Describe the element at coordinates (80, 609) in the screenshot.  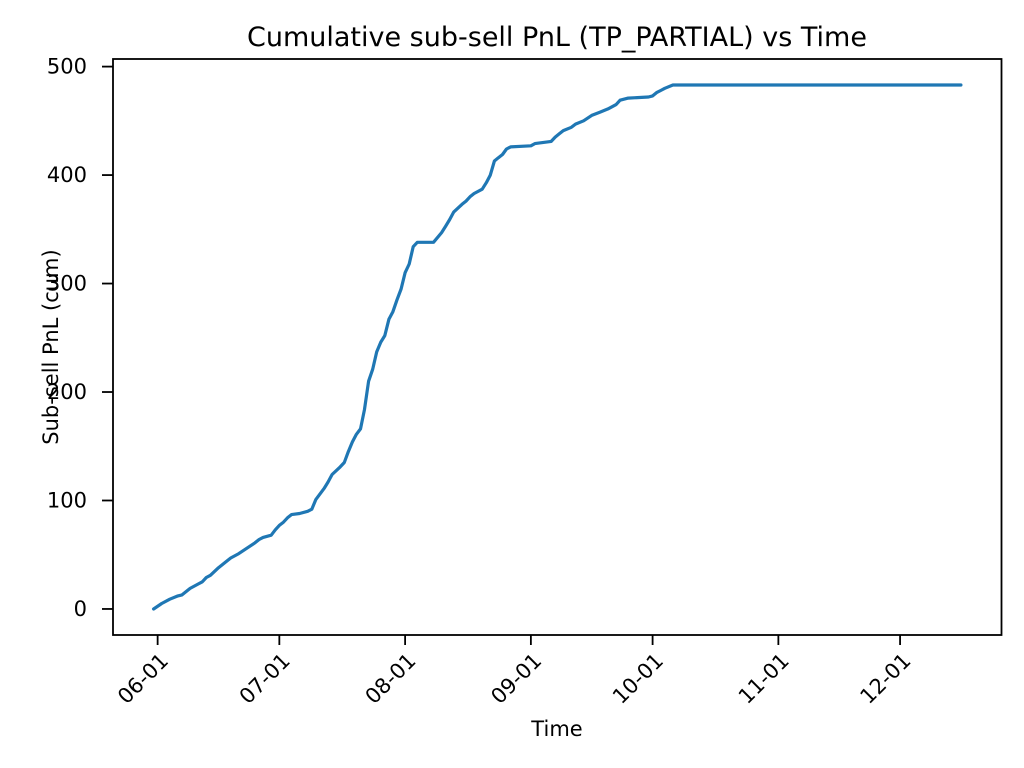
I see `y-tick-label: 0` at that location.